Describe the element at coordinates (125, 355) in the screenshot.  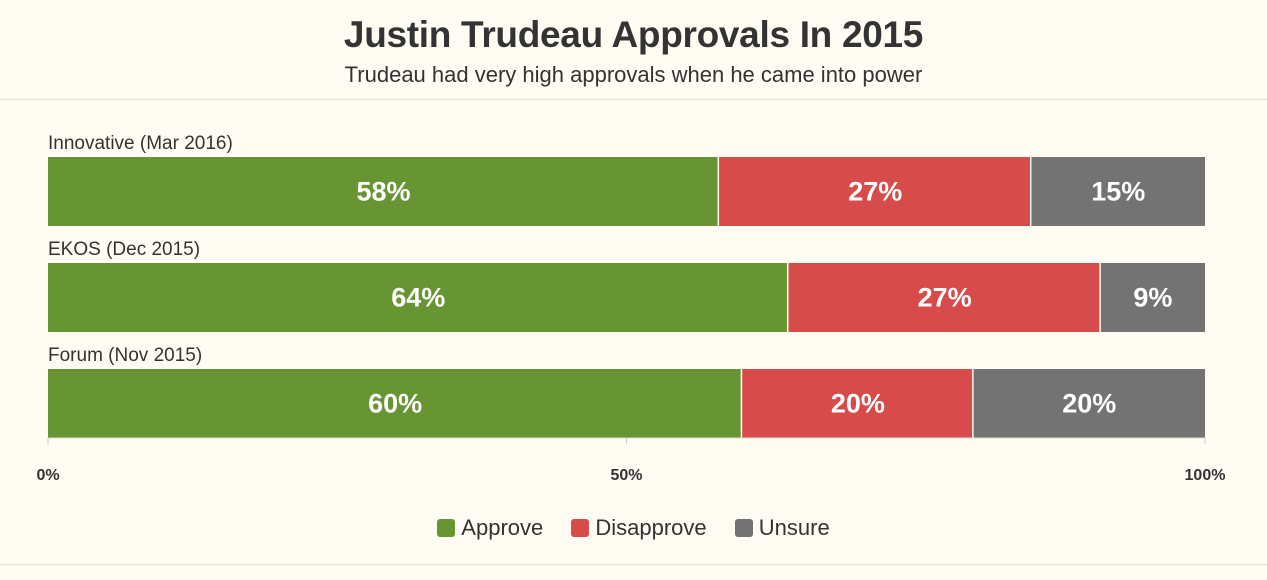
I see `category-label: Forum (Nov 2015)` at that location.